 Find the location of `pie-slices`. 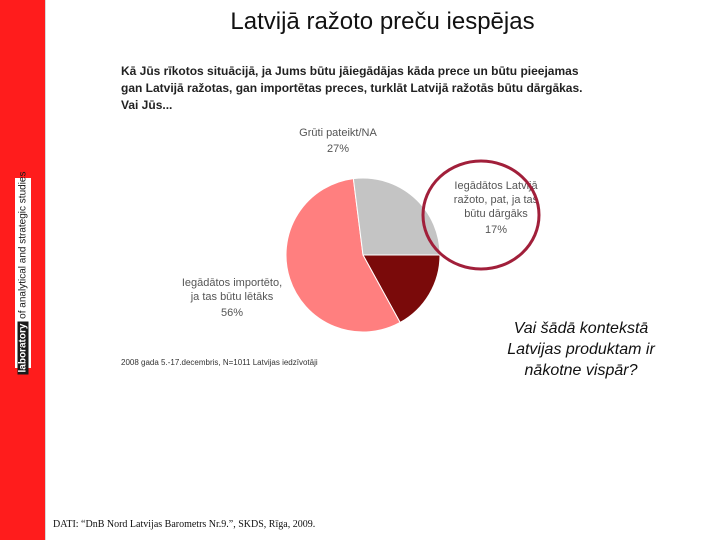

pie-slices is located at coordinates (363, 255).